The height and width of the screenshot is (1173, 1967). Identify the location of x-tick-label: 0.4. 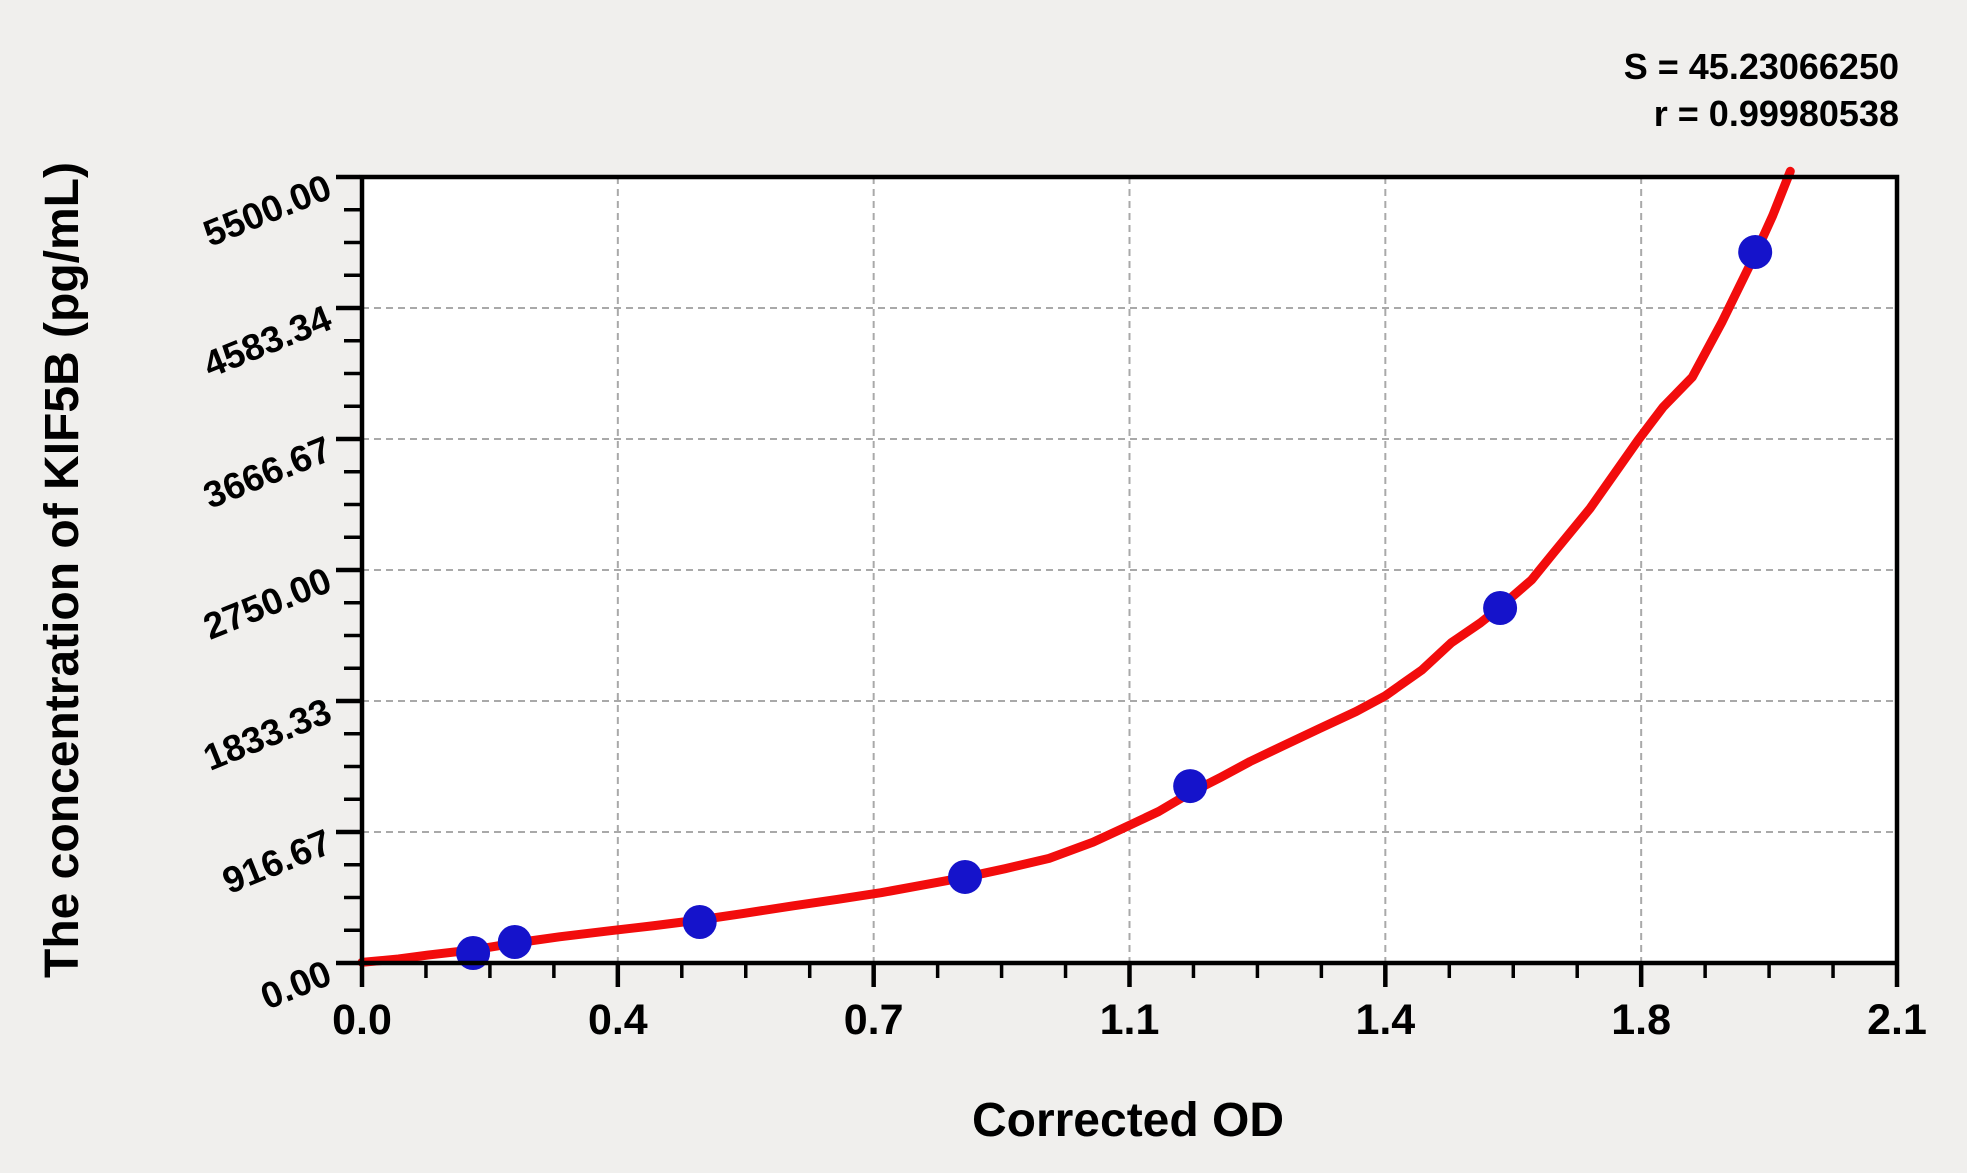
(618, 1020).